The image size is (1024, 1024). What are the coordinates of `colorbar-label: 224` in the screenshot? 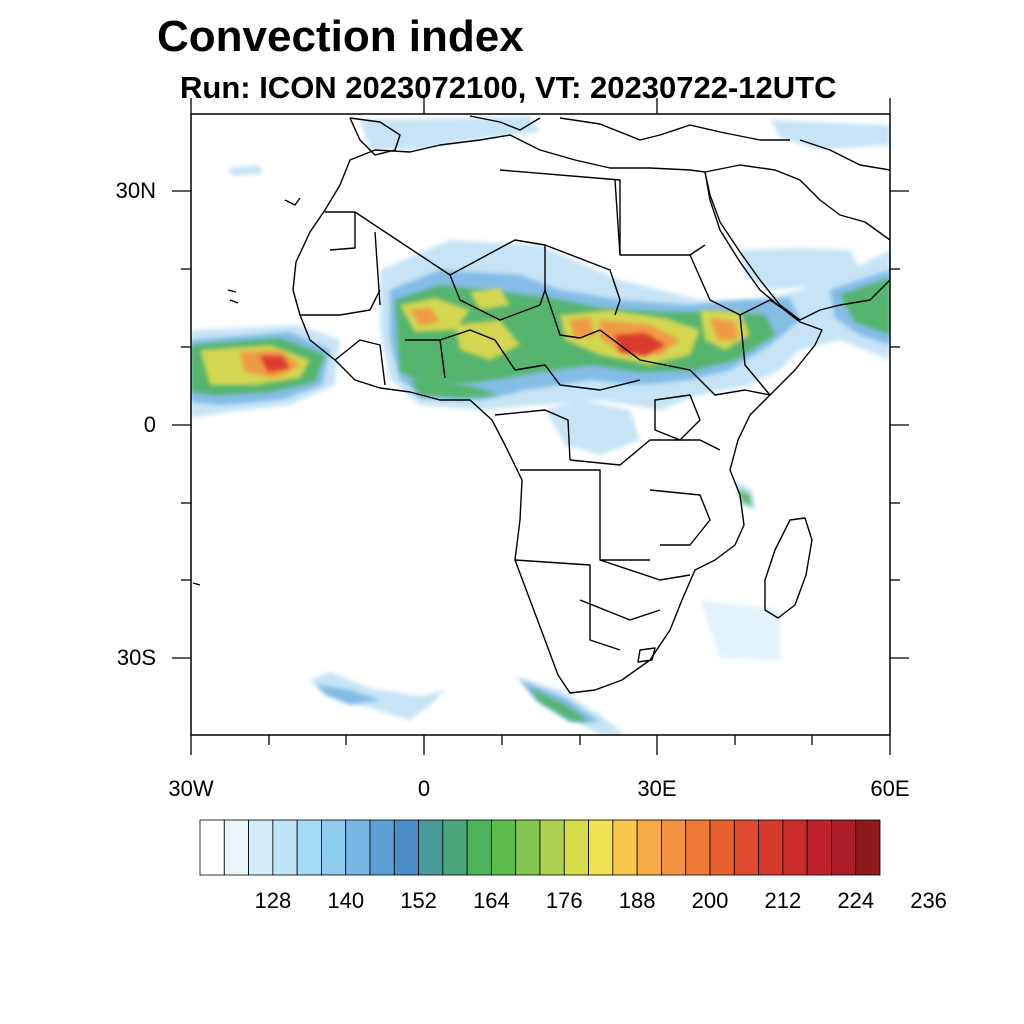 It's located at (856, 900).